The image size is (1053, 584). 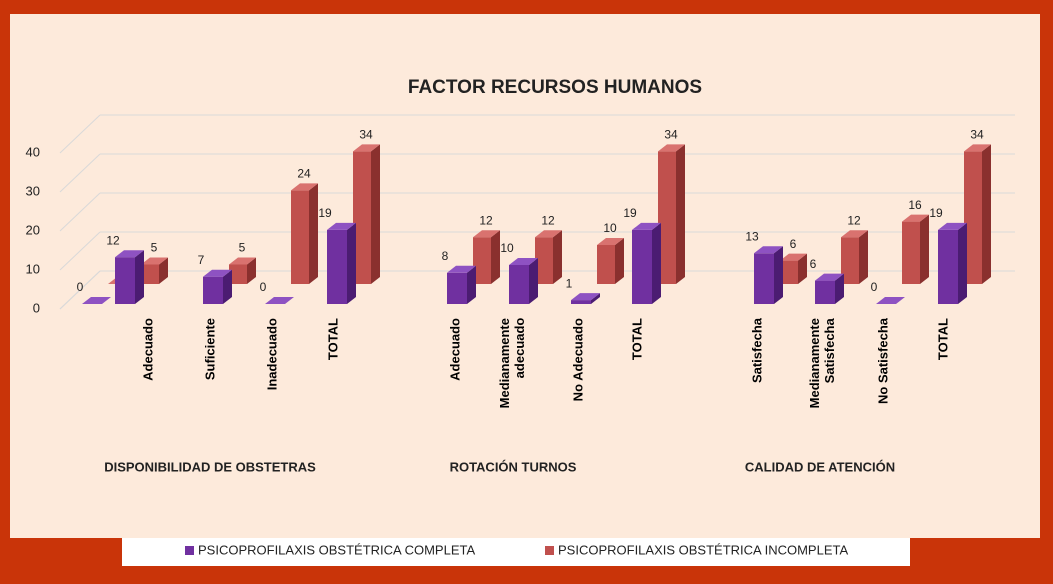 I want to click on y-tick-label: 20, so click(x=33, y=229).